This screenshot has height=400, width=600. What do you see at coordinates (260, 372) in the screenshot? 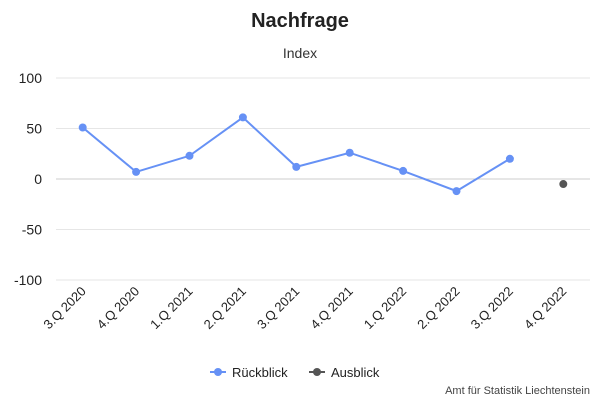
I see `legend-label: Rückblick` at bounding box center [260, 372].